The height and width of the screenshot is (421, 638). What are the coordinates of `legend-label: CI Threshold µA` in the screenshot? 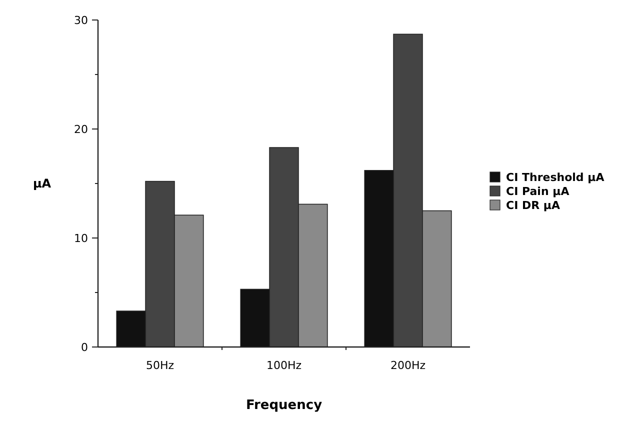 It's located at (555, 177).